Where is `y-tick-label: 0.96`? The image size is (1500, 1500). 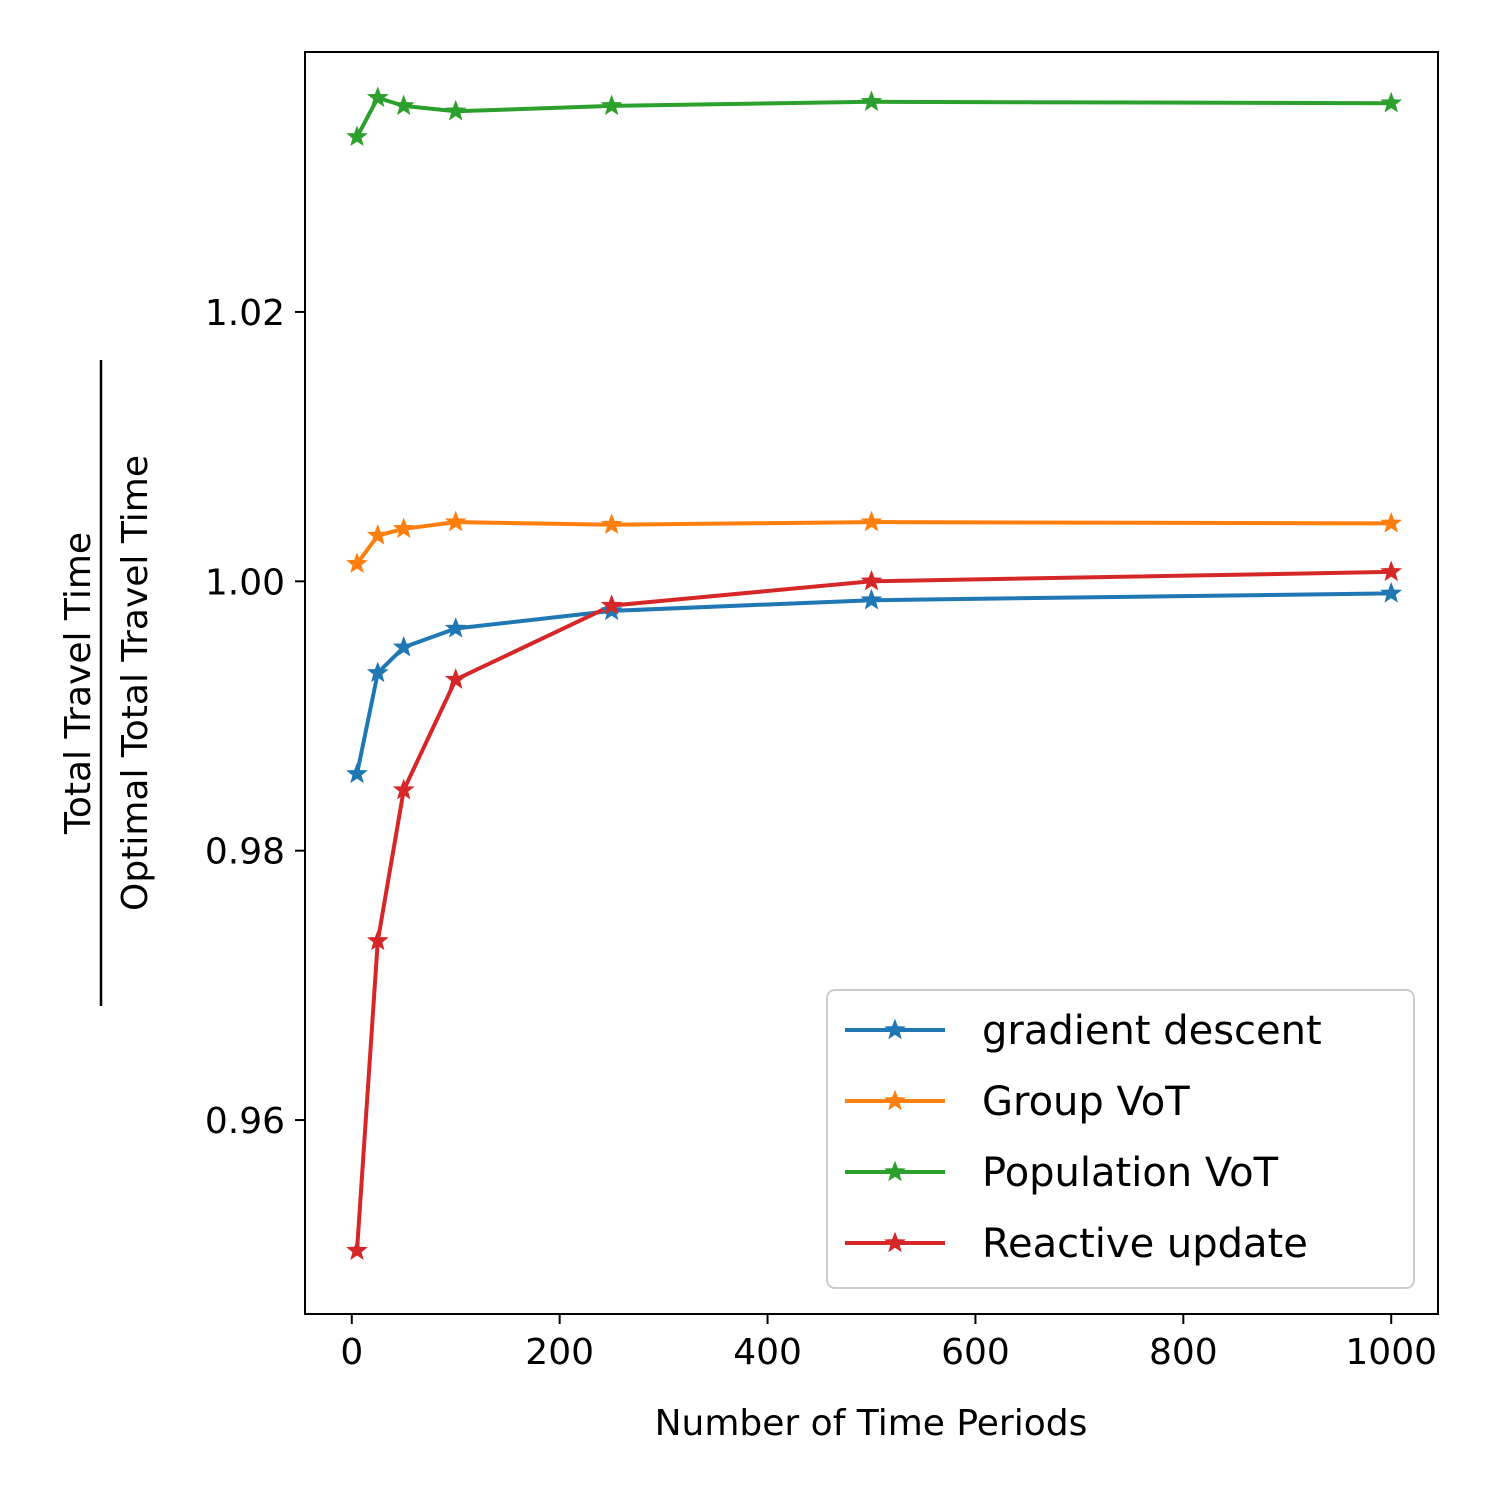
y-tick-label: 0.96 is located at coordinates (245, 1121).